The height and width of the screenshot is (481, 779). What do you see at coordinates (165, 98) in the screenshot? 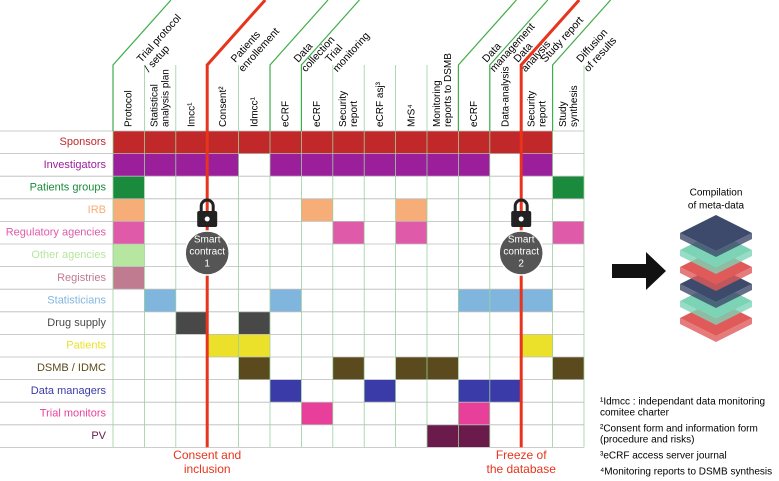
I see `column-label-line: analysis plan` at bounding box center [165, 98].